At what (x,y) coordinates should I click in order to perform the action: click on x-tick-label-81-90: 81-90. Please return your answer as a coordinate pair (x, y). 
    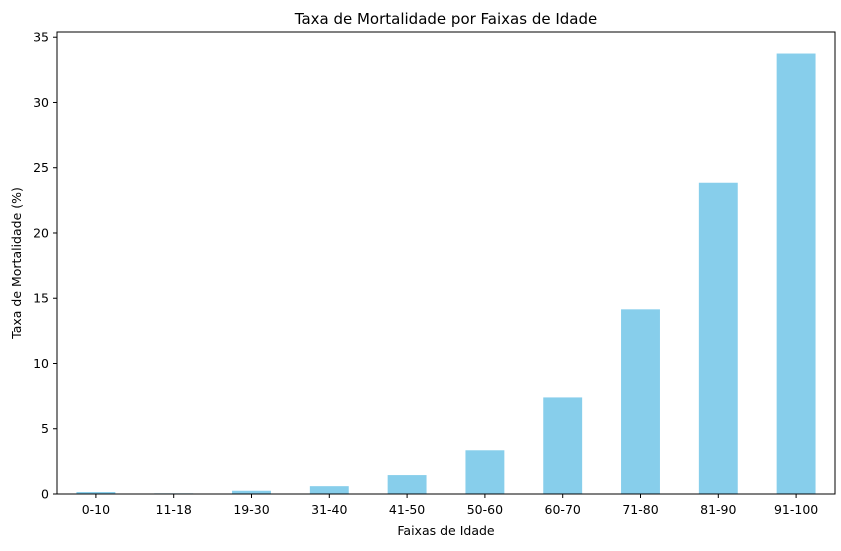
    Looking at the image, I should click on (718, 509).